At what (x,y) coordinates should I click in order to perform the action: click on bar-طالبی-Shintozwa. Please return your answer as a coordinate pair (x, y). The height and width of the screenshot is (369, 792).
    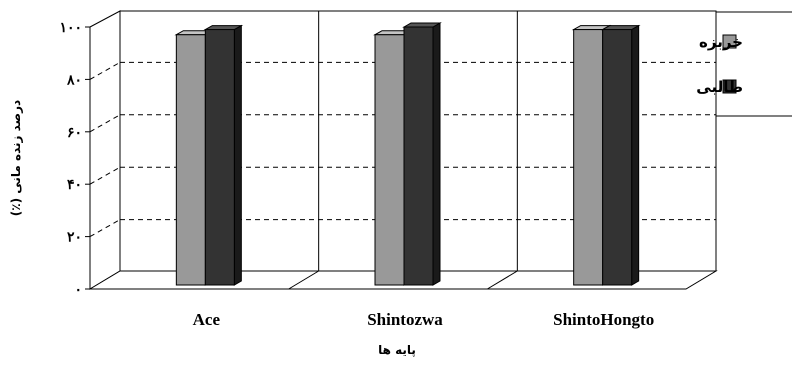
    Looking at the image, I should click on (422, 154).